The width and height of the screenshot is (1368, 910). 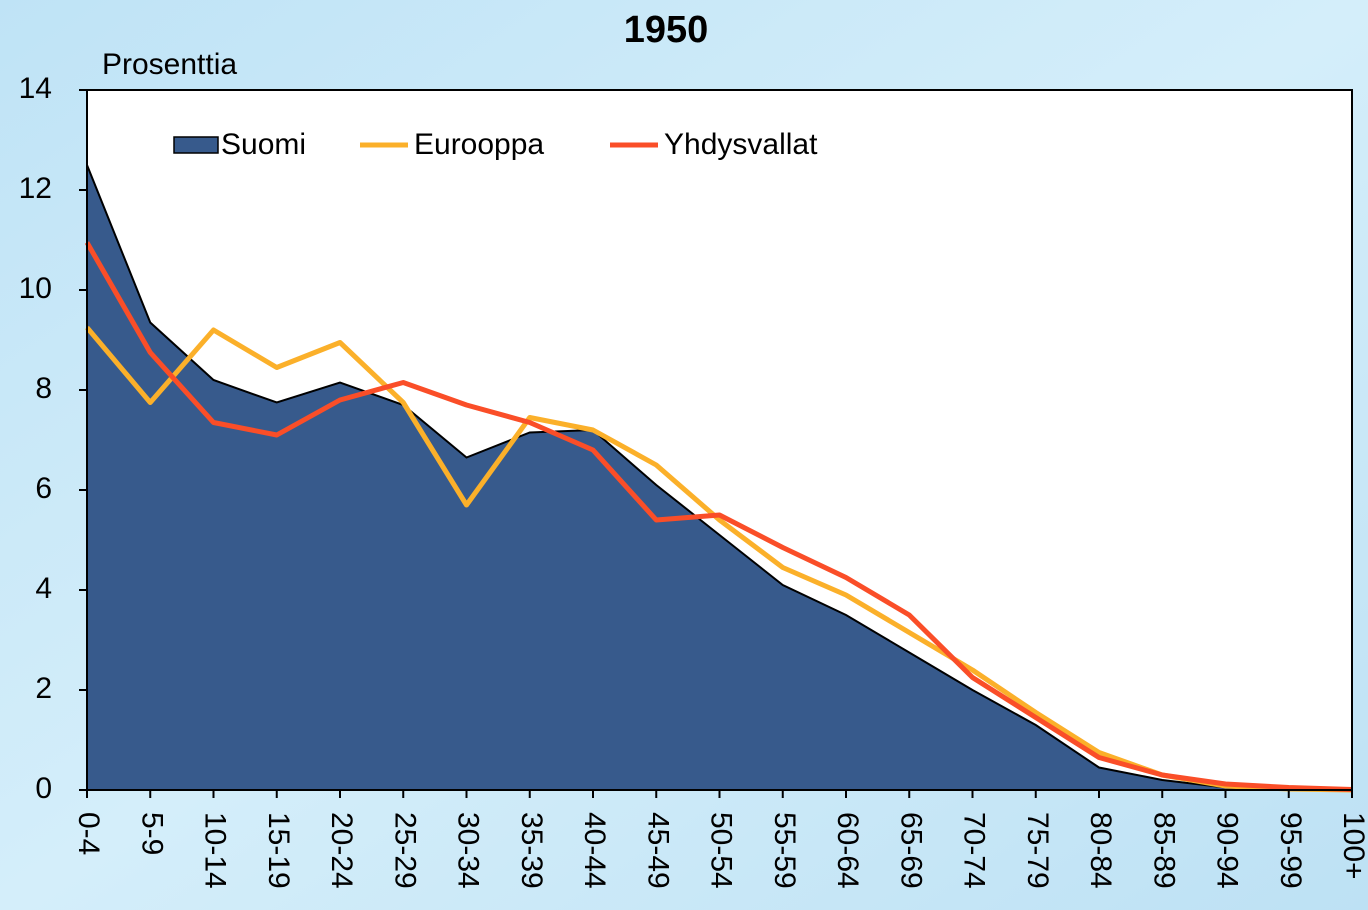 I want to click on x-tick-label: 30-34, so click(x=468, y=850).